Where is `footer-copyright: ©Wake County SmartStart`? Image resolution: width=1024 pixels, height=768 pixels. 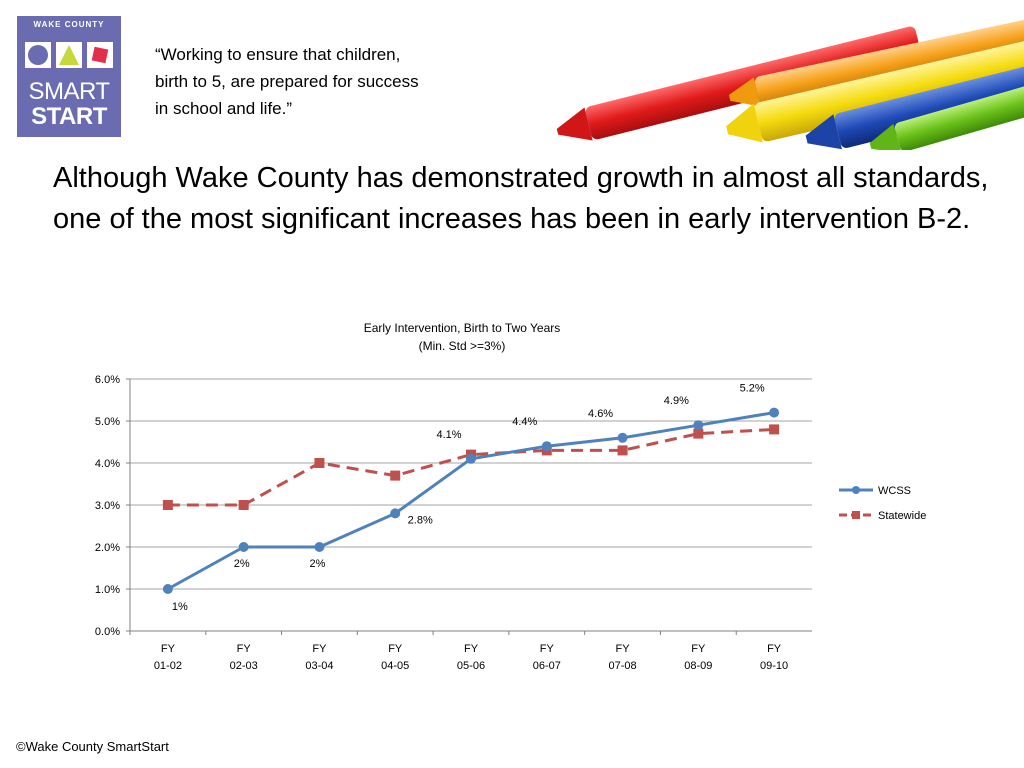
footer-copyright: ©Wake County SmartStart is located at coordinates (92, 746).